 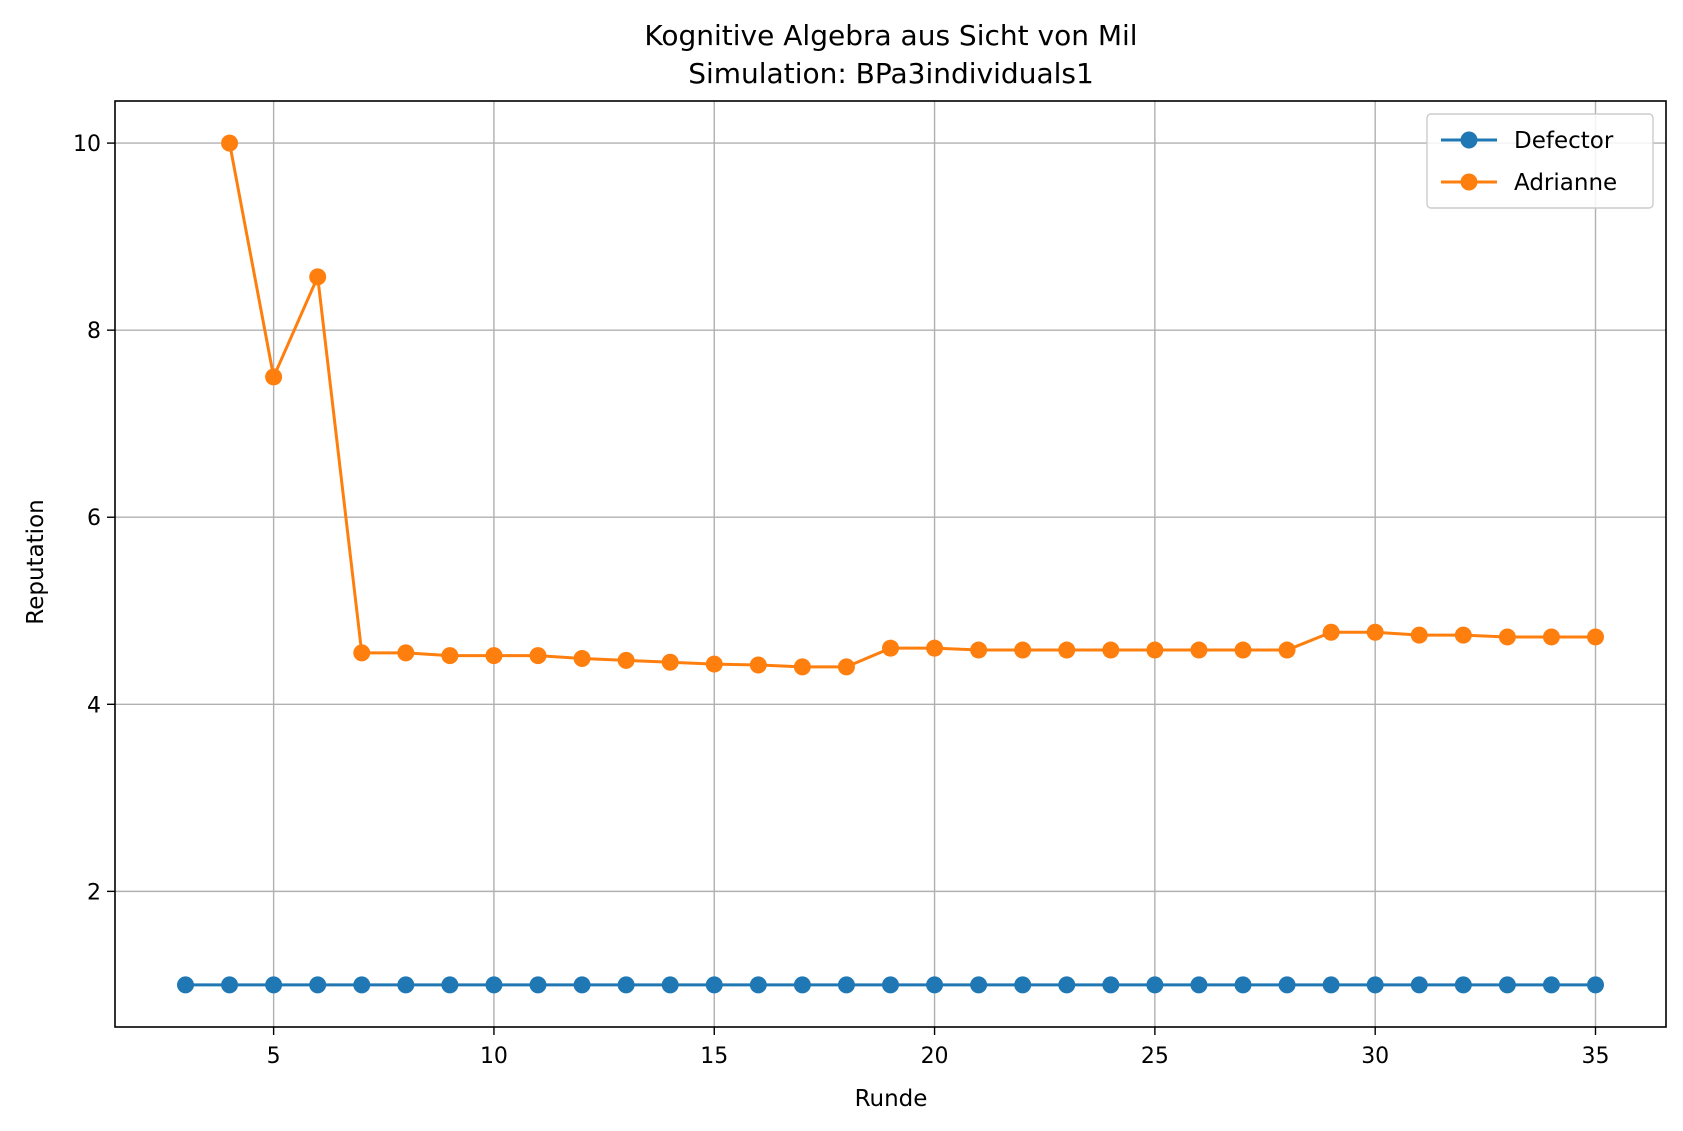 I want to click on x-tick-label: 15, so click(x=714, y=1056).